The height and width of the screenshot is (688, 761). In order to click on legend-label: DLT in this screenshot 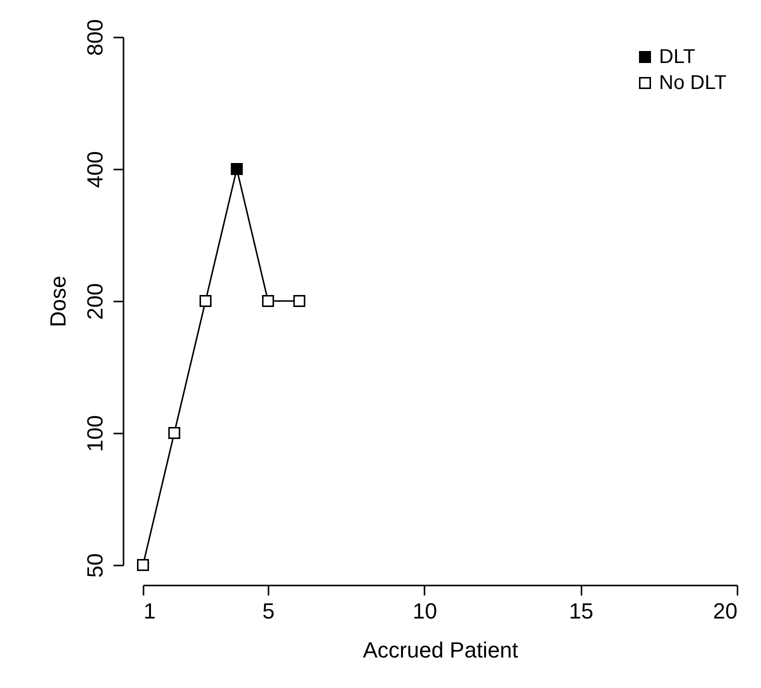, I will do `click(677, 57)`.